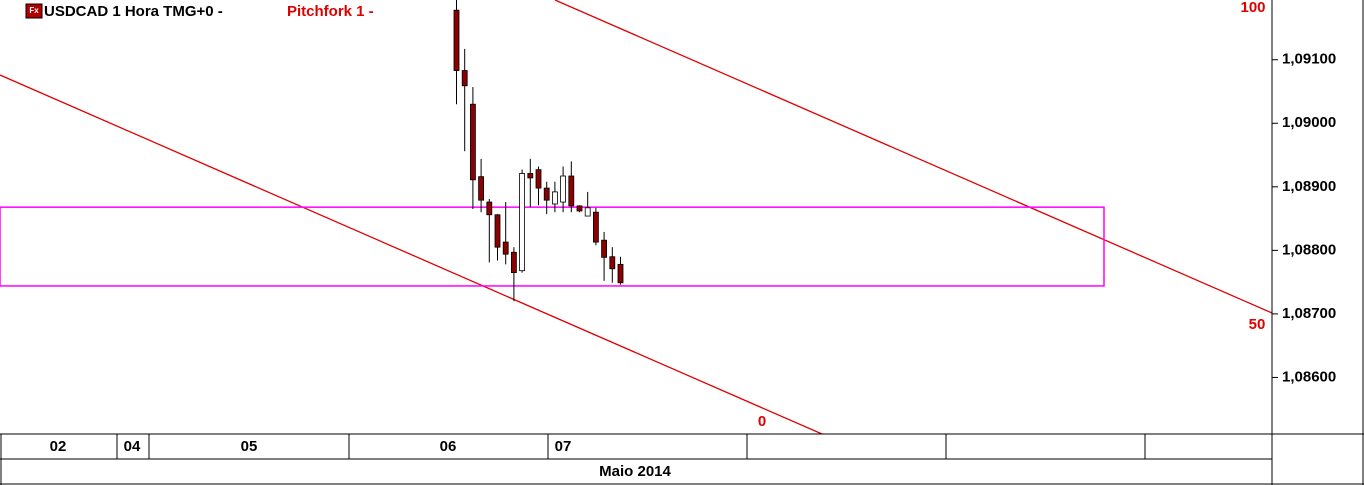 This screenshot has width=1364, height=485. I want to click on y-tick-label: 1,09100, so click(1309, 59).